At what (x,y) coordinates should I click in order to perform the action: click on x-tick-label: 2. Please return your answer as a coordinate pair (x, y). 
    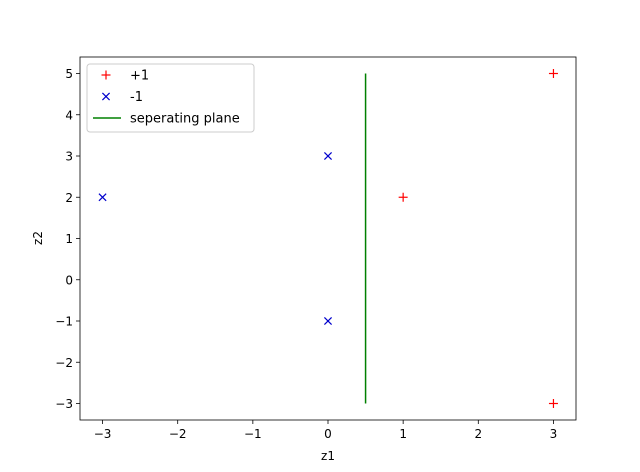
    Looking at the image, I should click on (478, 434).